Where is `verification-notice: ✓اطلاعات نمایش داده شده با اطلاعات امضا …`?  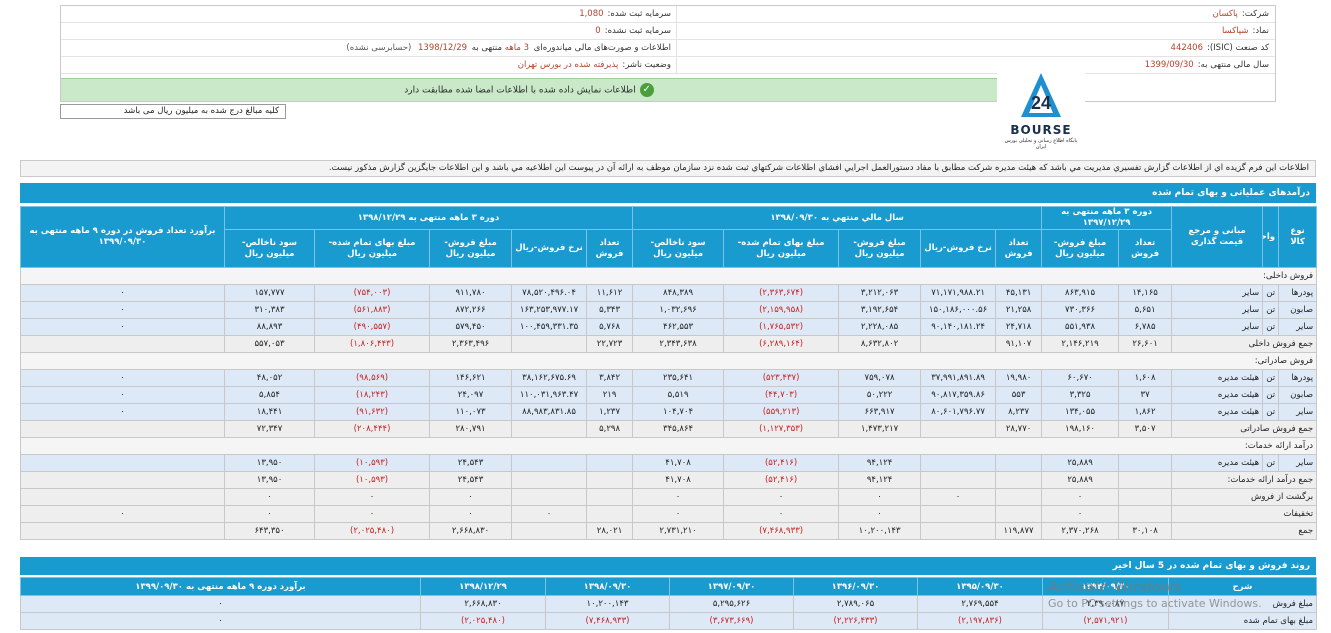
verification-notice: ✓اطلاعات نمایش داده شده با اطلاعات امضا … is located at coordinates (529, 89).